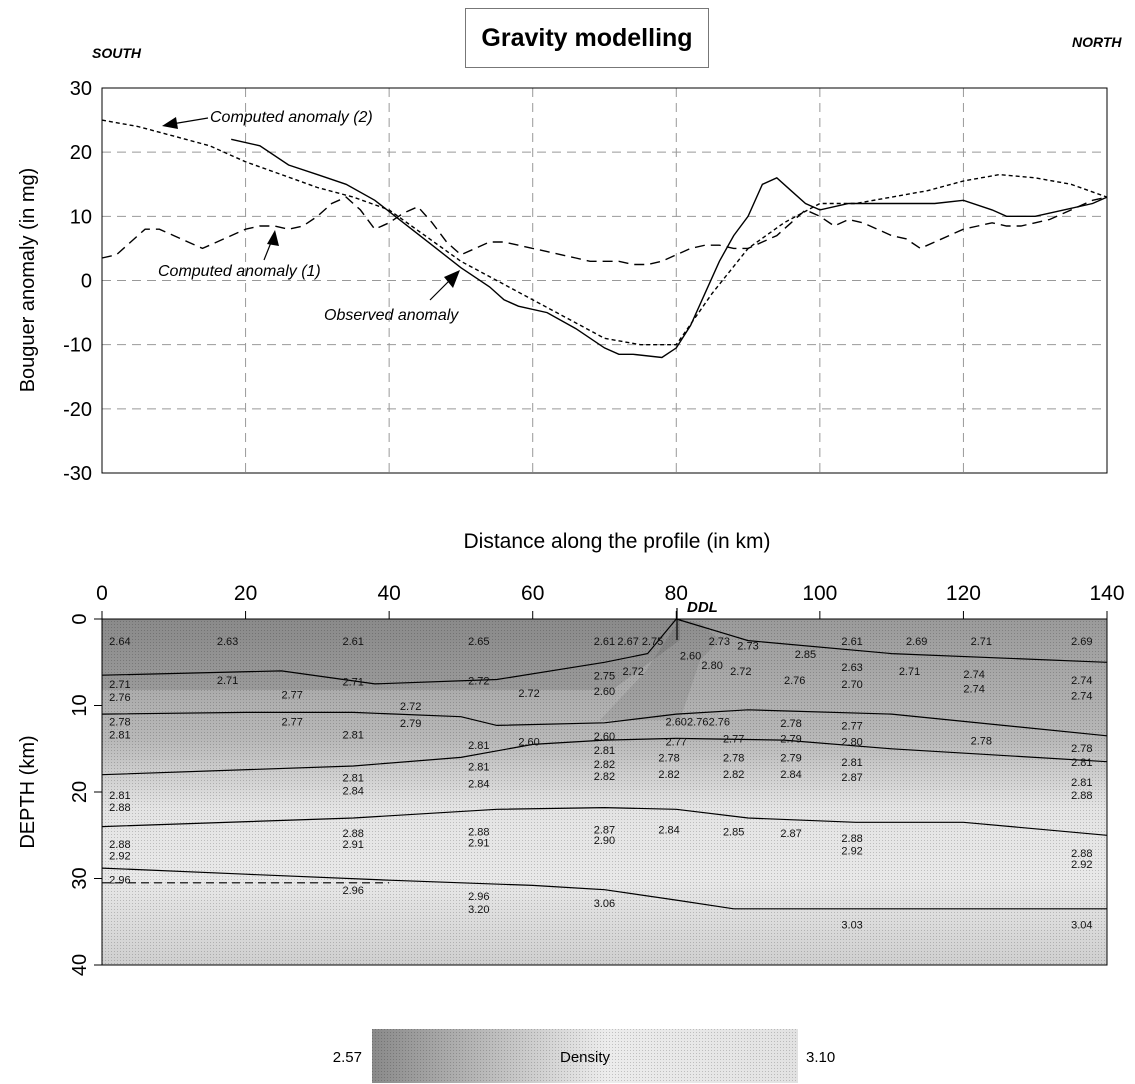 This screenshot has height=1084, width=1135. What do you see at coordinates (1097, 42) in the screenshot?
I see `north-label: NORTH` at bounding box center [1097, 42].